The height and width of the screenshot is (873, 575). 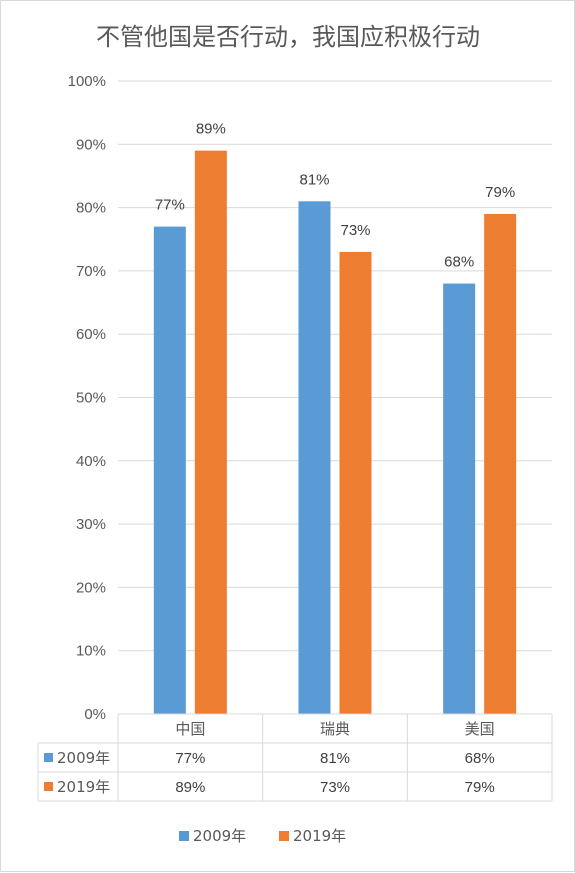 What do you see at coordinates (335, 758) in the screenshot?
I see `table-cell-value: 81%` at bounding box center [335, 758].